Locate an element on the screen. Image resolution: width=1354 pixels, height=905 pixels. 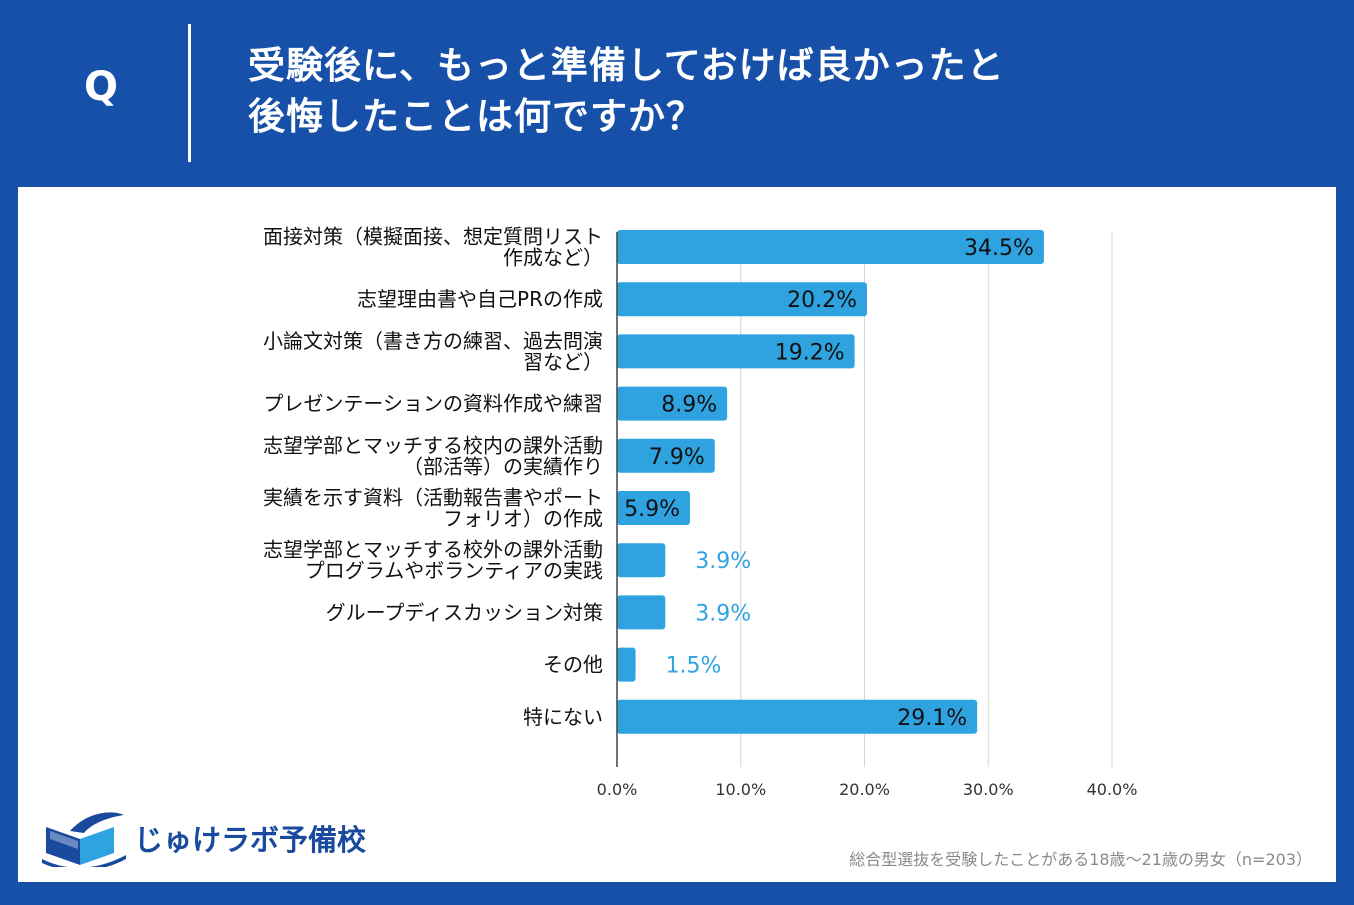
category-label: その他 is located at coordinates (573, 665).